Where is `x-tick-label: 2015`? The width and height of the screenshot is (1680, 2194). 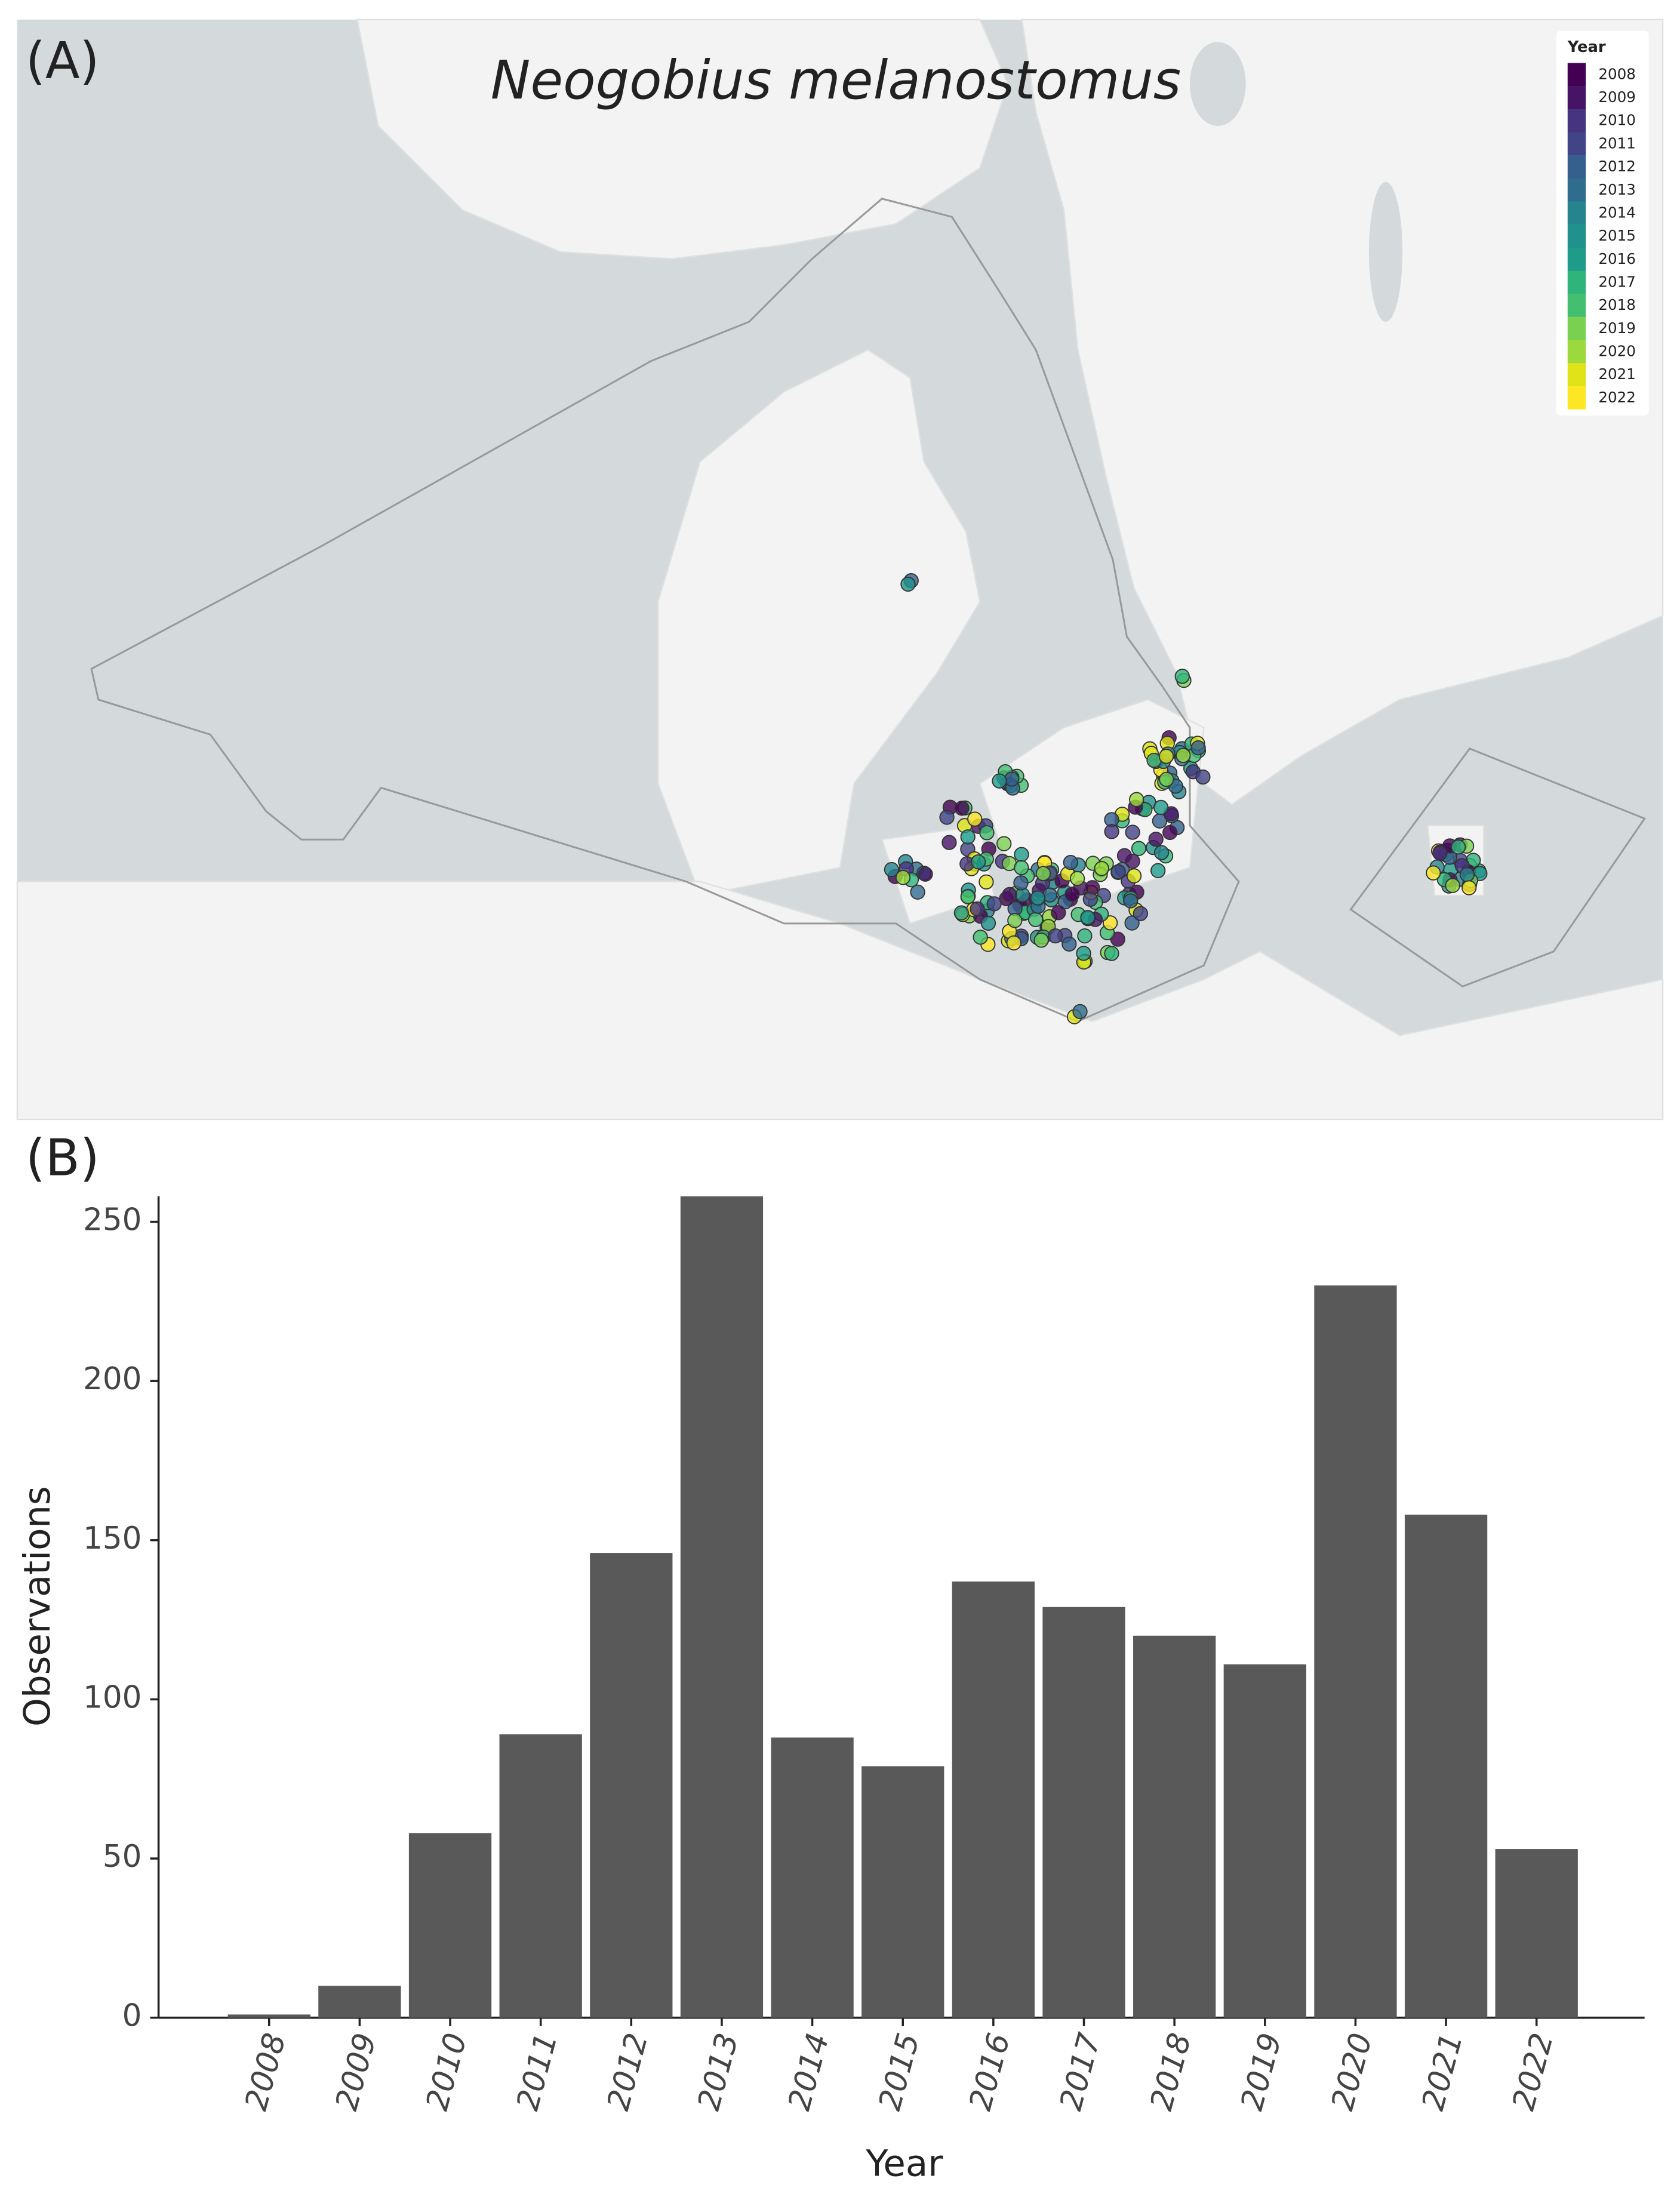 x-tick-label: 2015 is located at coordinates (899, 2071).